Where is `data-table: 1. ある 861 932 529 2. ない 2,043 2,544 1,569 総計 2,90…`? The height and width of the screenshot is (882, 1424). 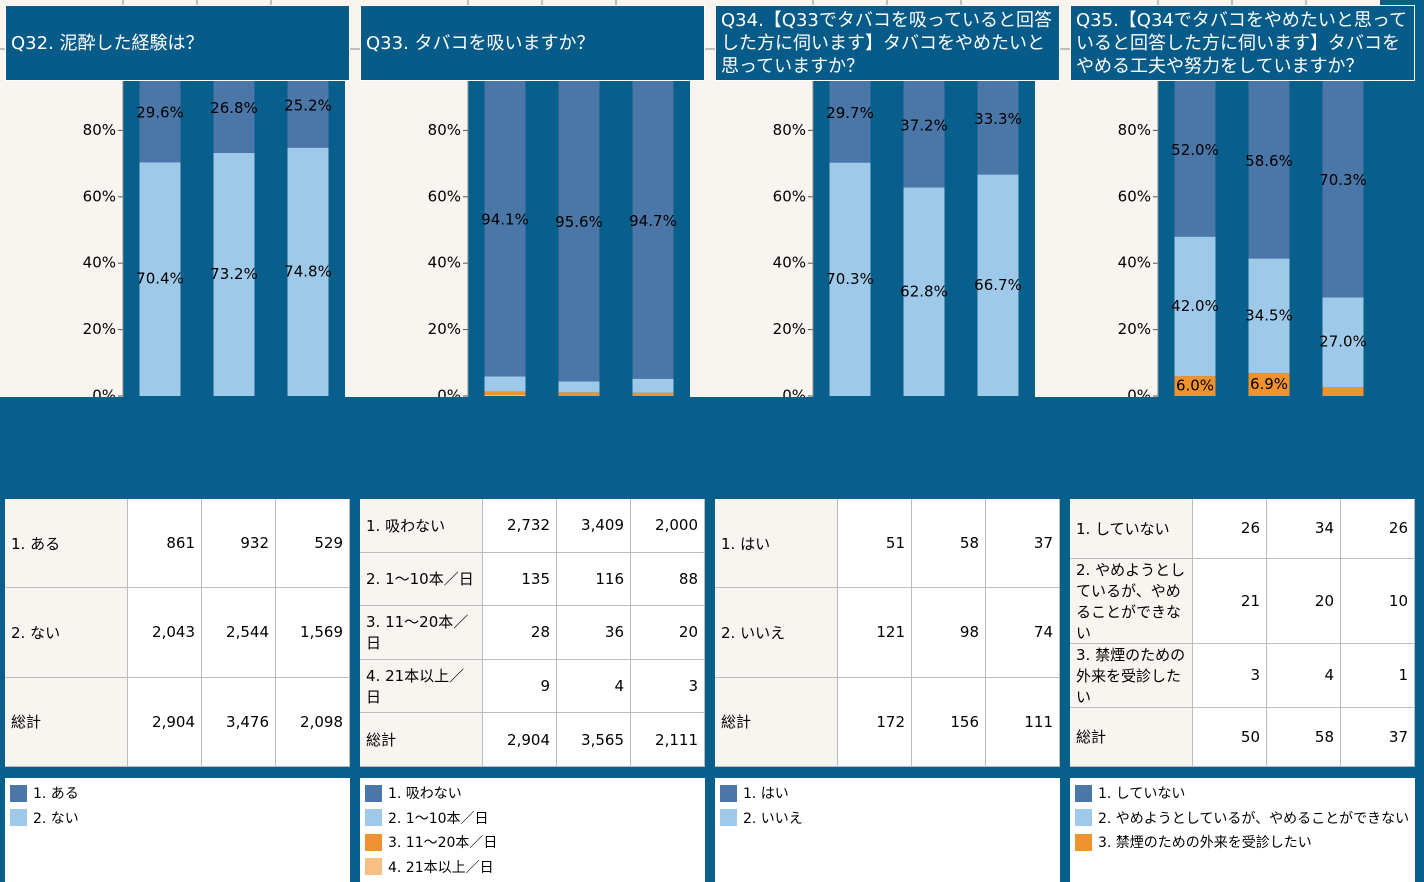 data-table: 1. ある 861 932 529 2. ない 2,043 2,544 1,569 総計 2,90… is located at coordinates (177, 633).